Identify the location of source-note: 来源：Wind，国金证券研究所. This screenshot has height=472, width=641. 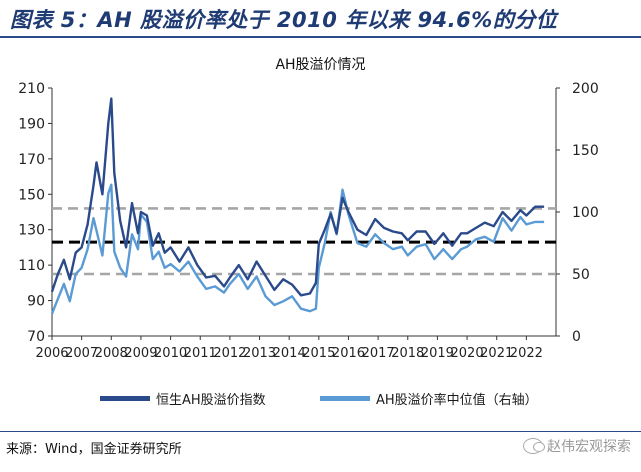
(94, 449).